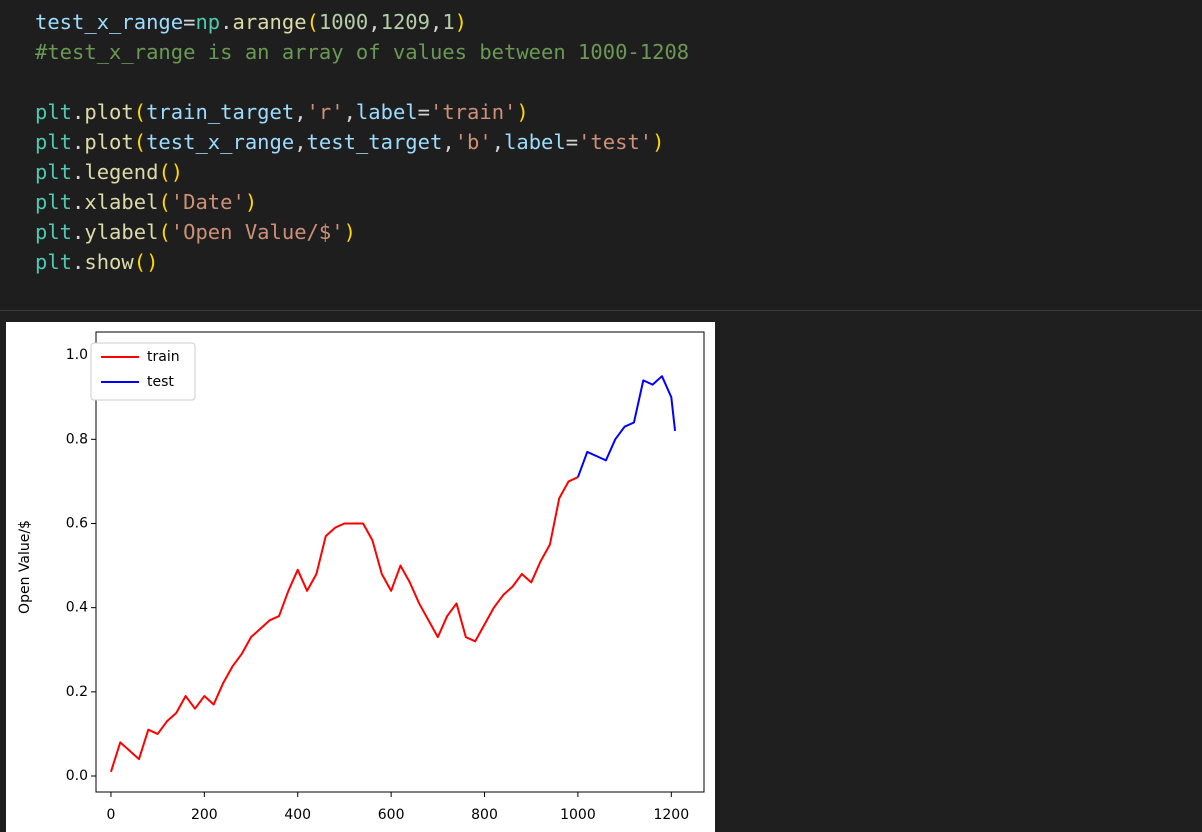 Image resolution: width=1202 pixels, height=832 pixels. I want to click on code-token: 'train', so click(473, 112).